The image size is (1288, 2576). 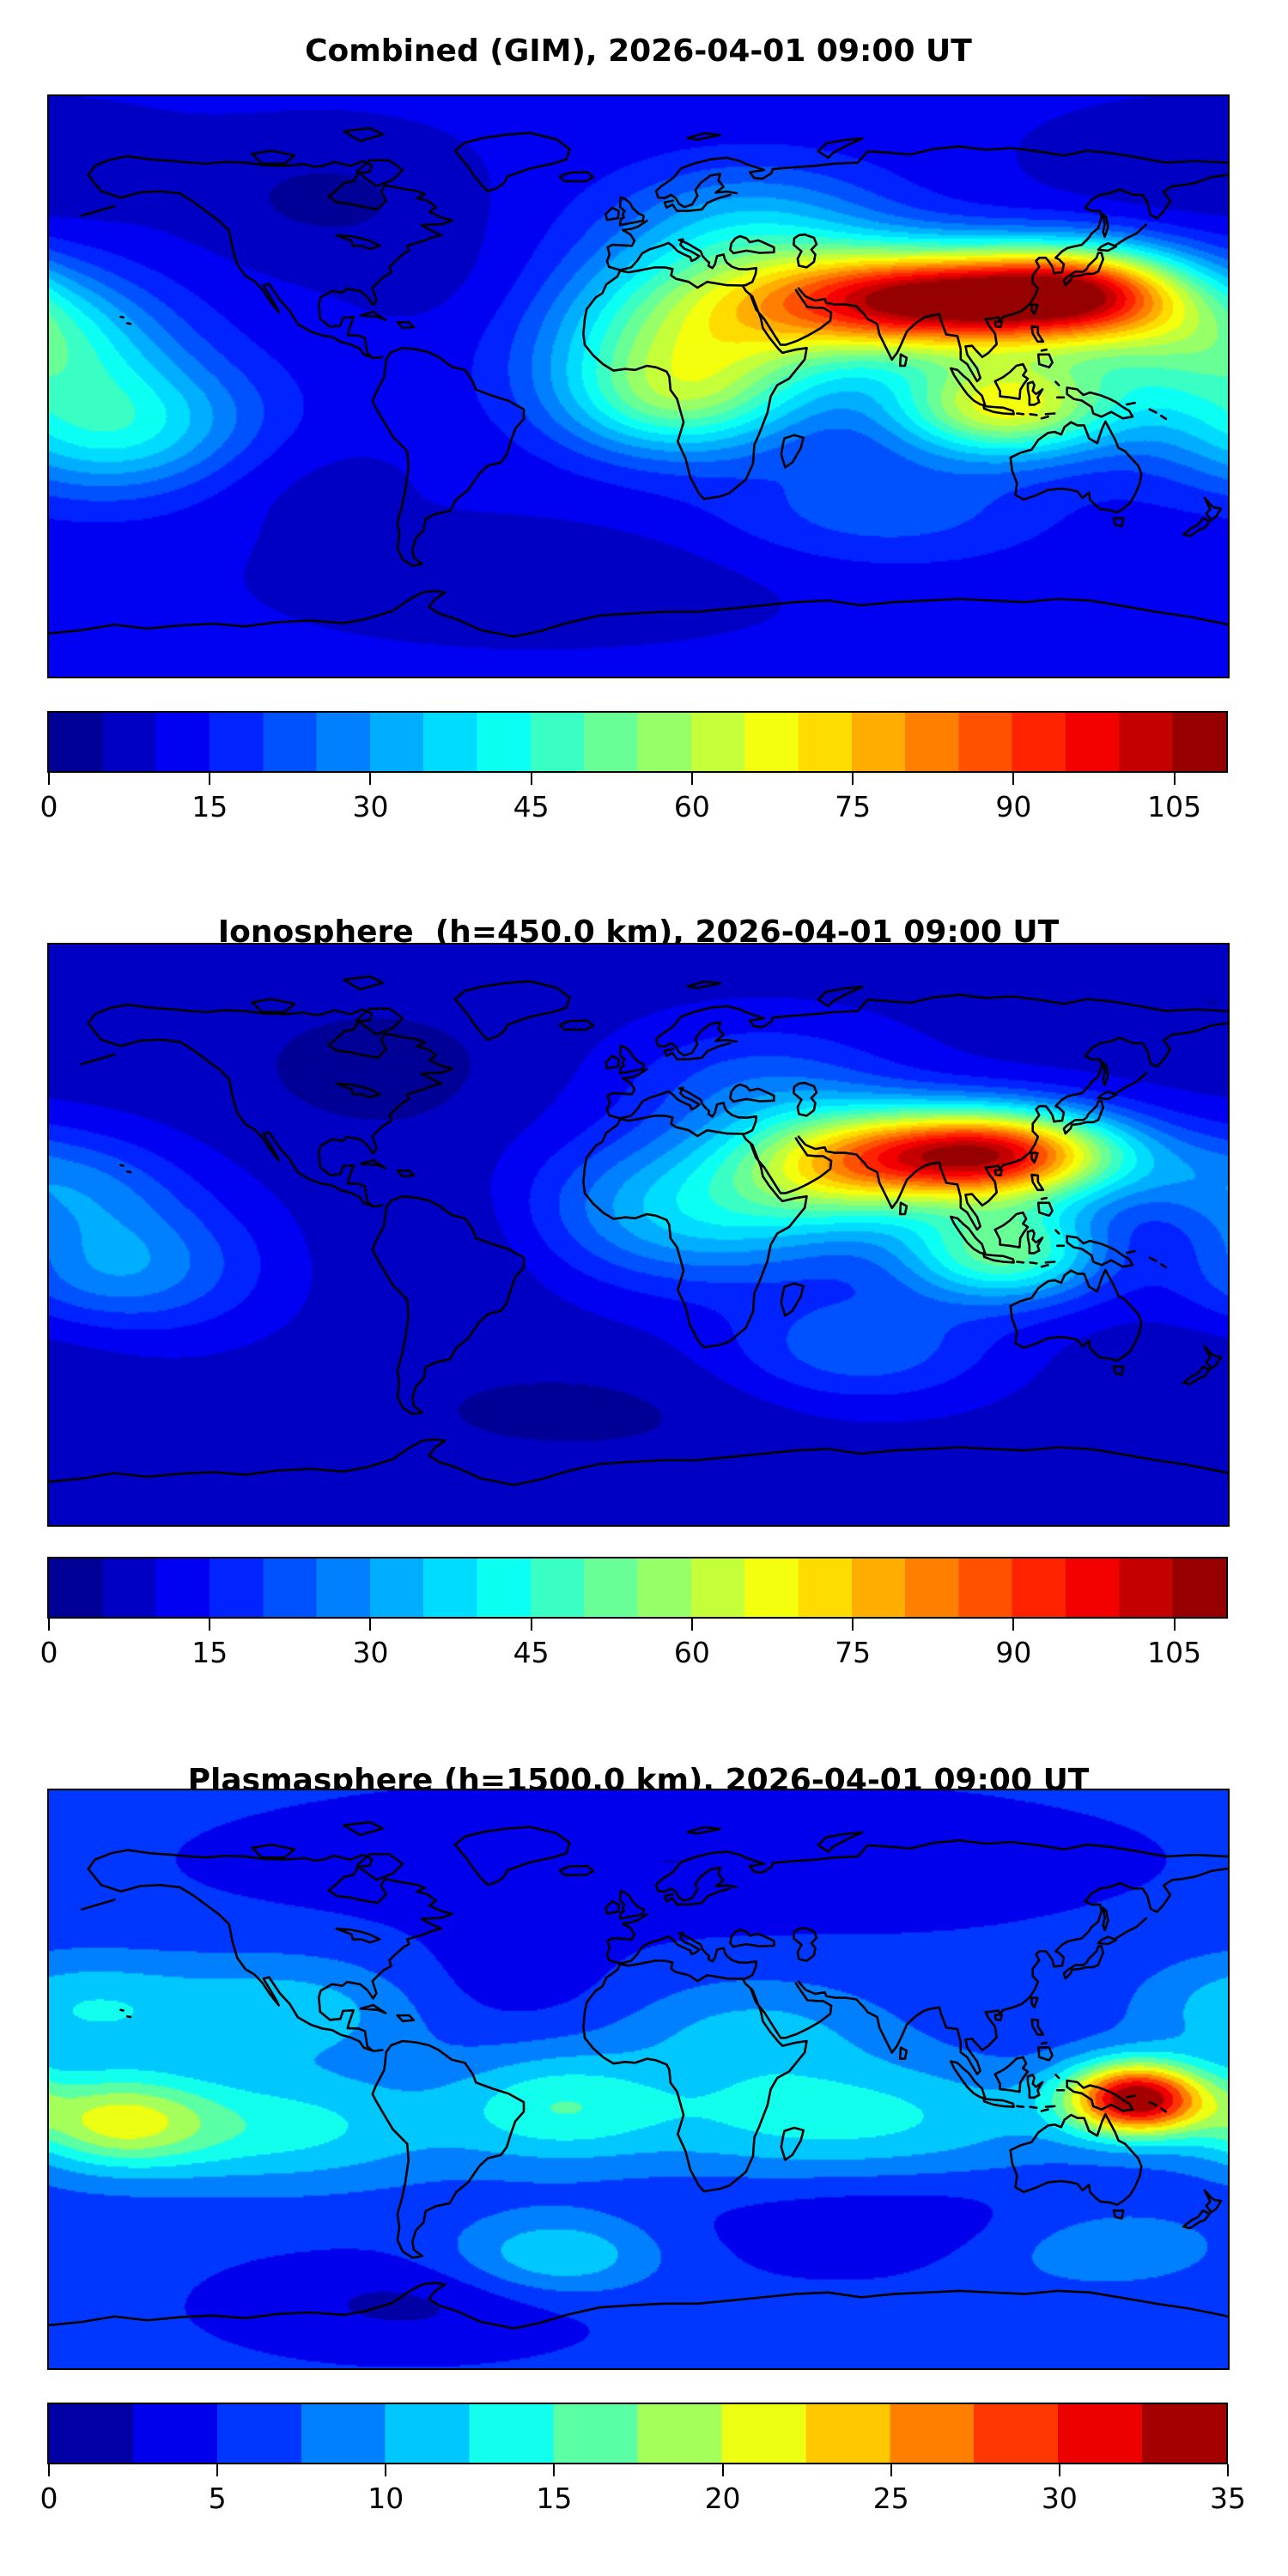 What do you see at coordinates (386, 2499) in the screenshot?
I see `colorbar-tick-label: 10` at bounding box center [386, 2499].